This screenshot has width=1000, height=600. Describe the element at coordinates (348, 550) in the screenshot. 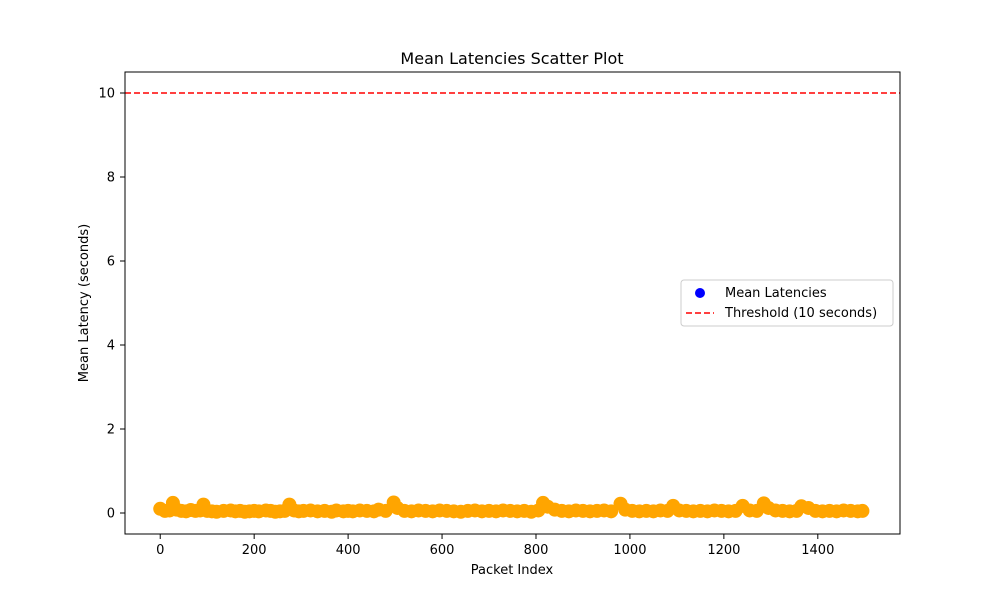

I see `x-tick-label-2: 400` at that location.